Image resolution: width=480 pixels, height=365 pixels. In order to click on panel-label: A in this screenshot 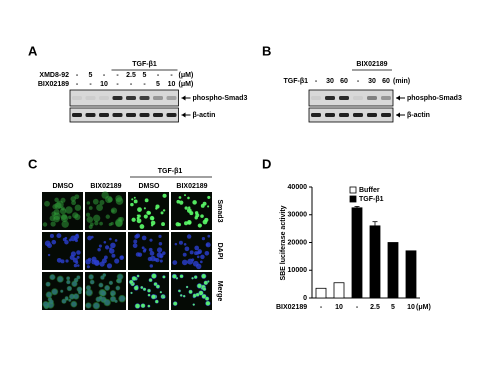, I will do `click(33, 50)`.